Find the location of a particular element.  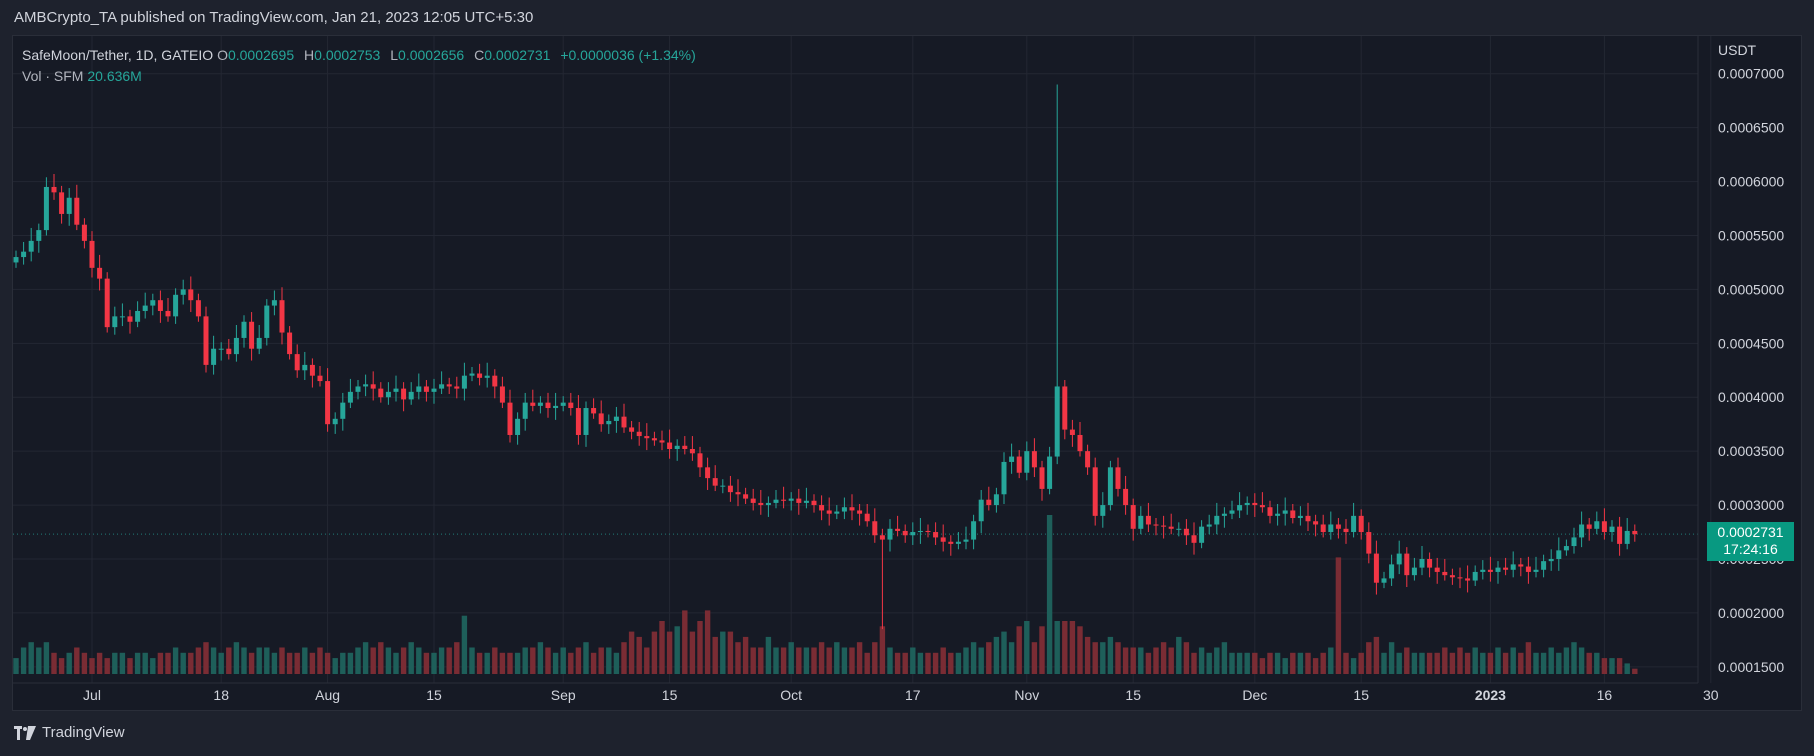

price-tick-label: 0.0004000 is located at coordinates (1751, 397).